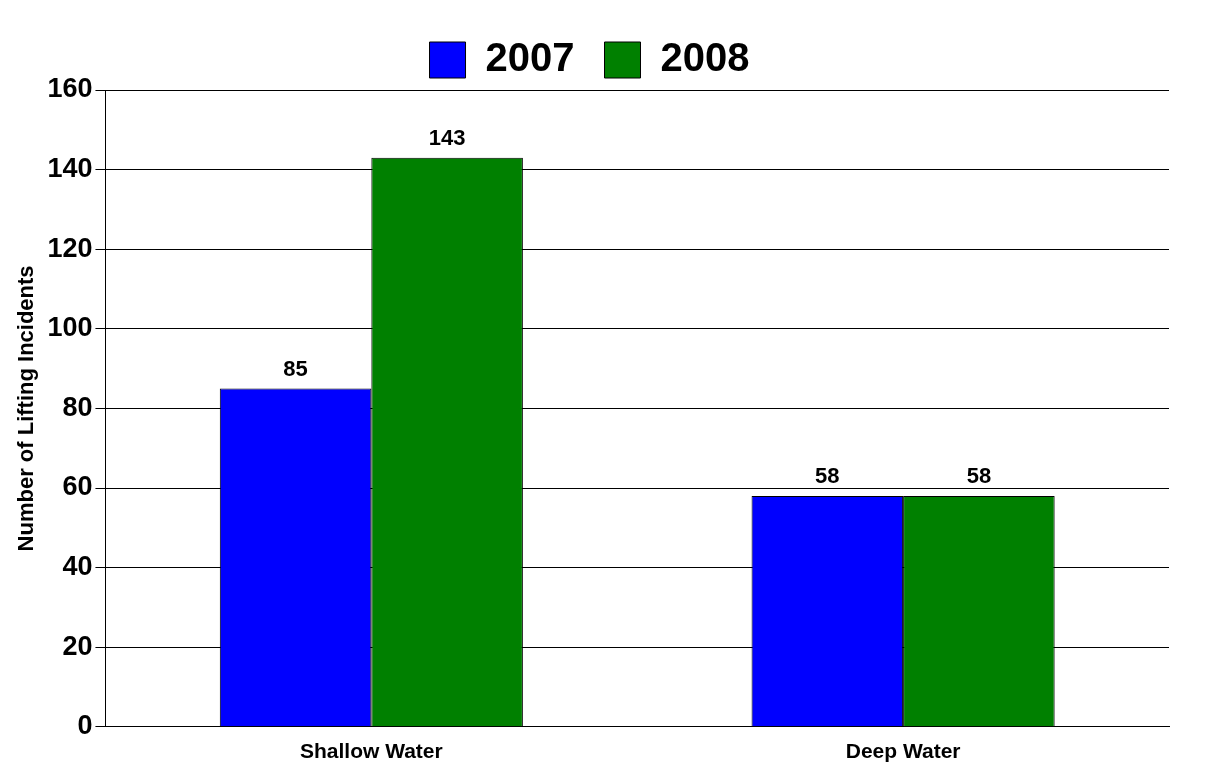 This screenshot has width=1219, height=778. I want to click on y-tick-label: 100, so click(70, 327).